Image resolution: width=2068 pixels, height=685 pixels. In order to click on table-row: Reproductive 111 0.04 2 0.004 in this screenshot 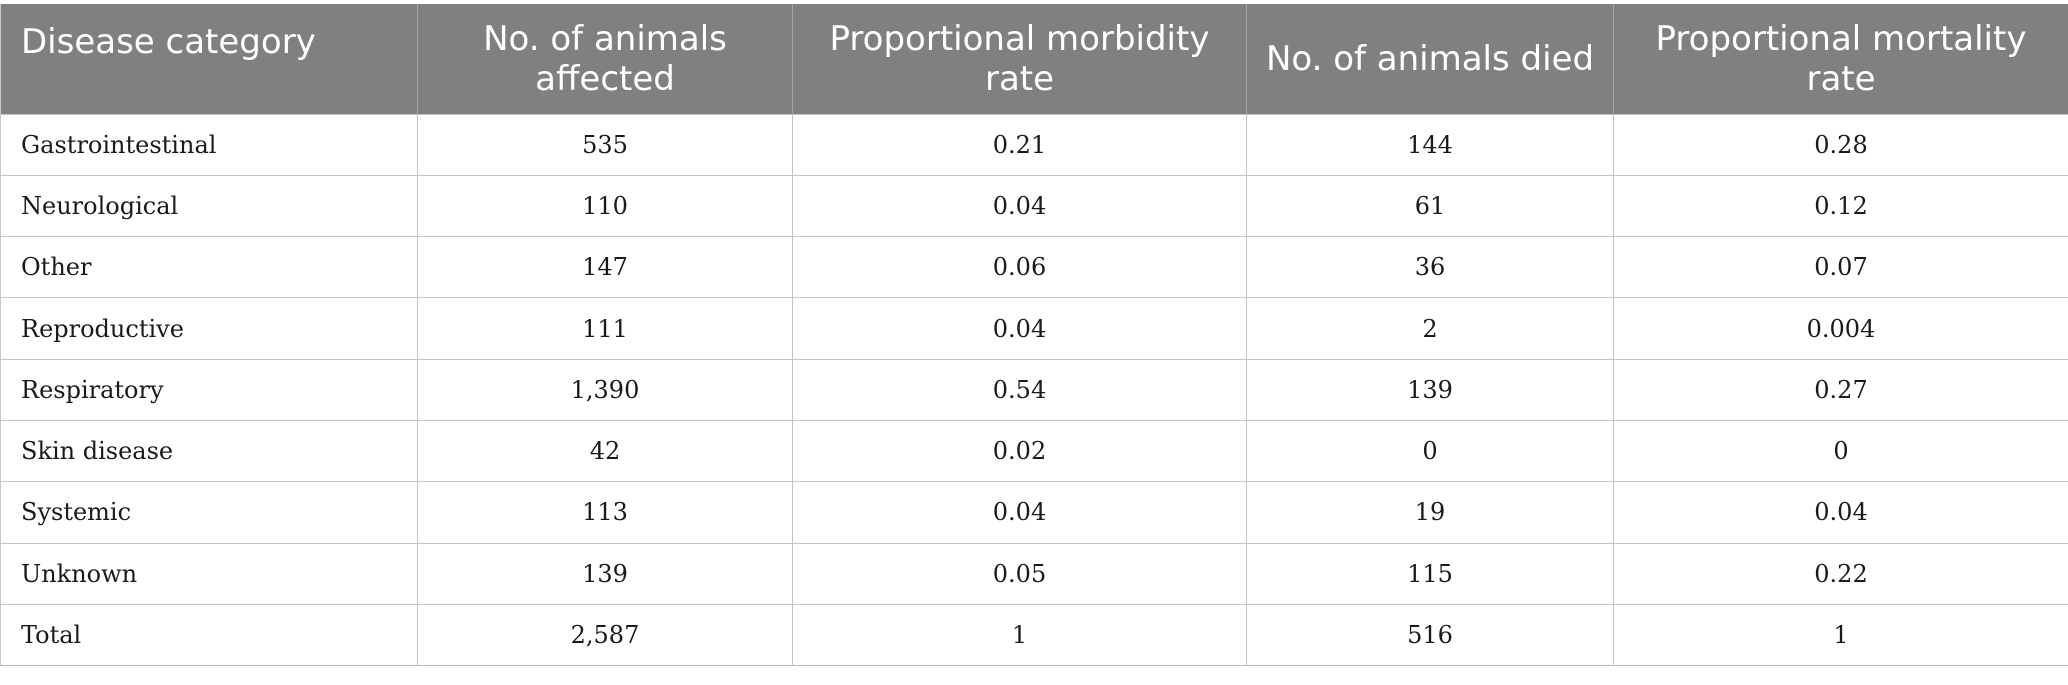, I will do `click(1034, 328)`.